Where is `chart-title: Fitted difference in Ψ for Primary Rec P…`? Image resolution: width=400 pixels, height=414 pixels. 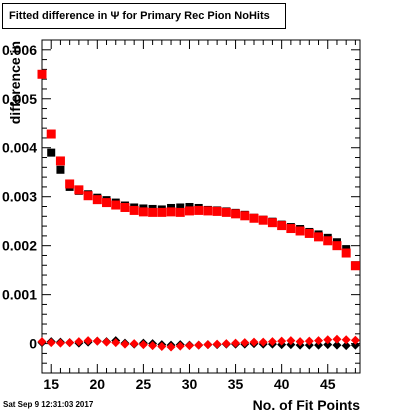 chart-title: Fitted difference in Ψ for Primary Rec P… is located at coordinates (144, 16).